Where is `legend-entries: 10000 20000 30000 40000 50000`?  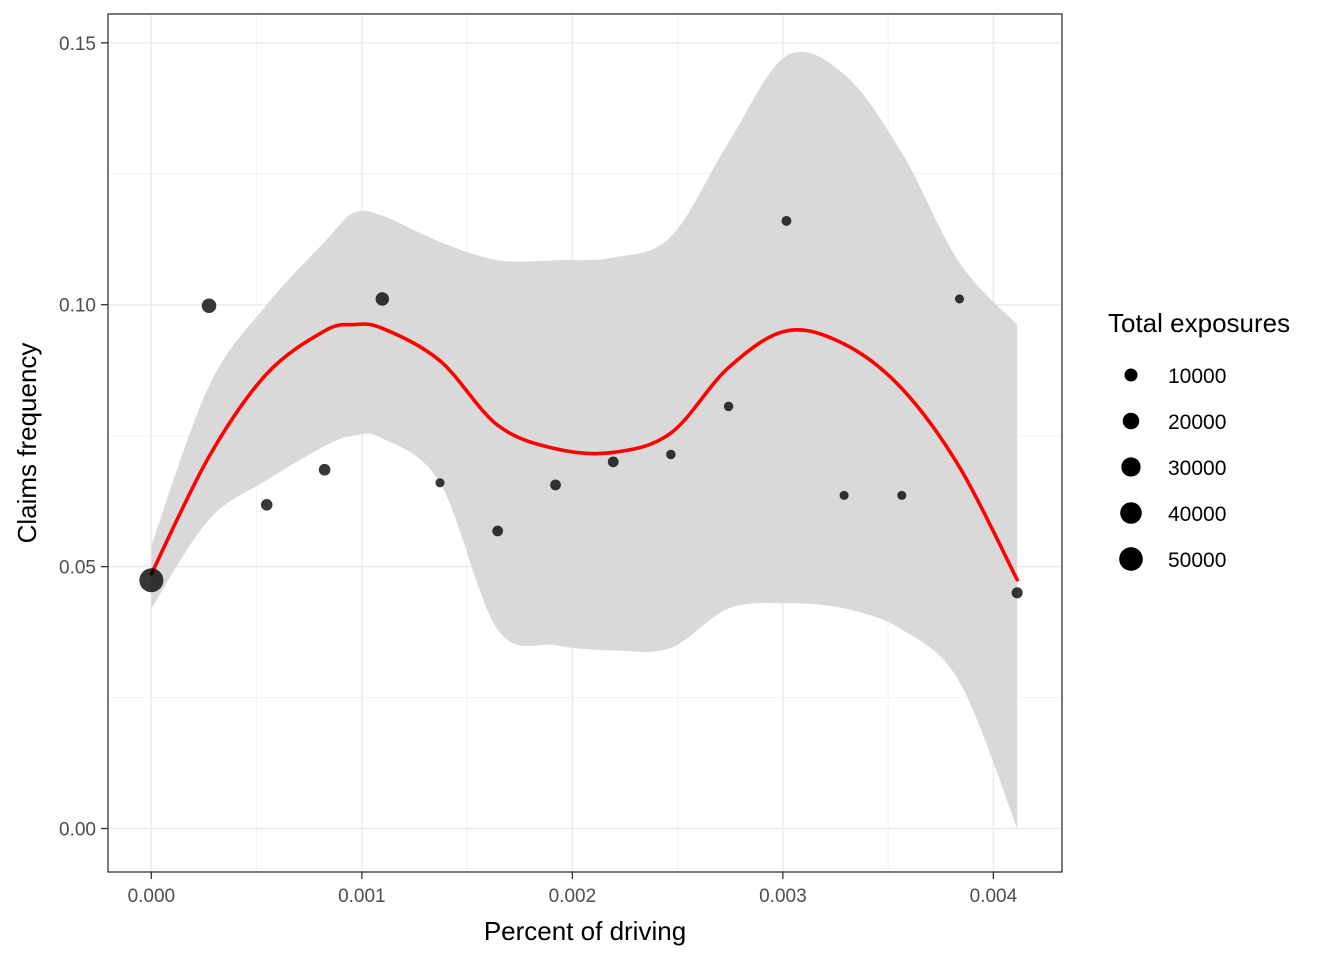
legend-entries: 10000 20000 30000 40000 50000 is located at coordinates (1172, 468).